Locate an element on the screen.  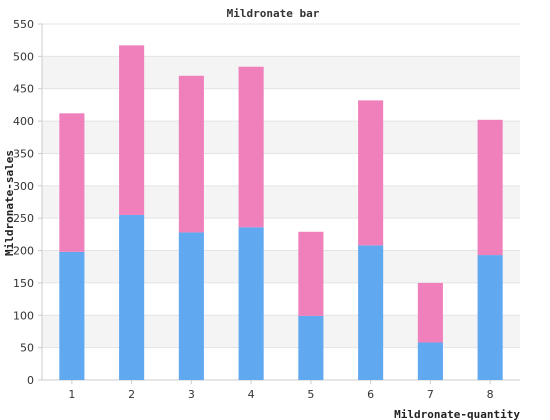
x-tick-label: 5 is located at coordinates (310, 394).